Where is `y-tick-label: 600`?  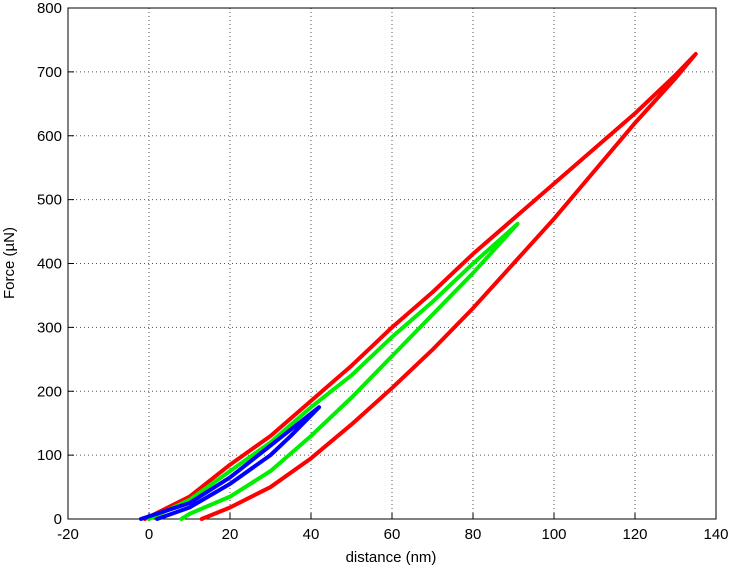
y-tick-label: 600 is located at coordinates (49, 136).